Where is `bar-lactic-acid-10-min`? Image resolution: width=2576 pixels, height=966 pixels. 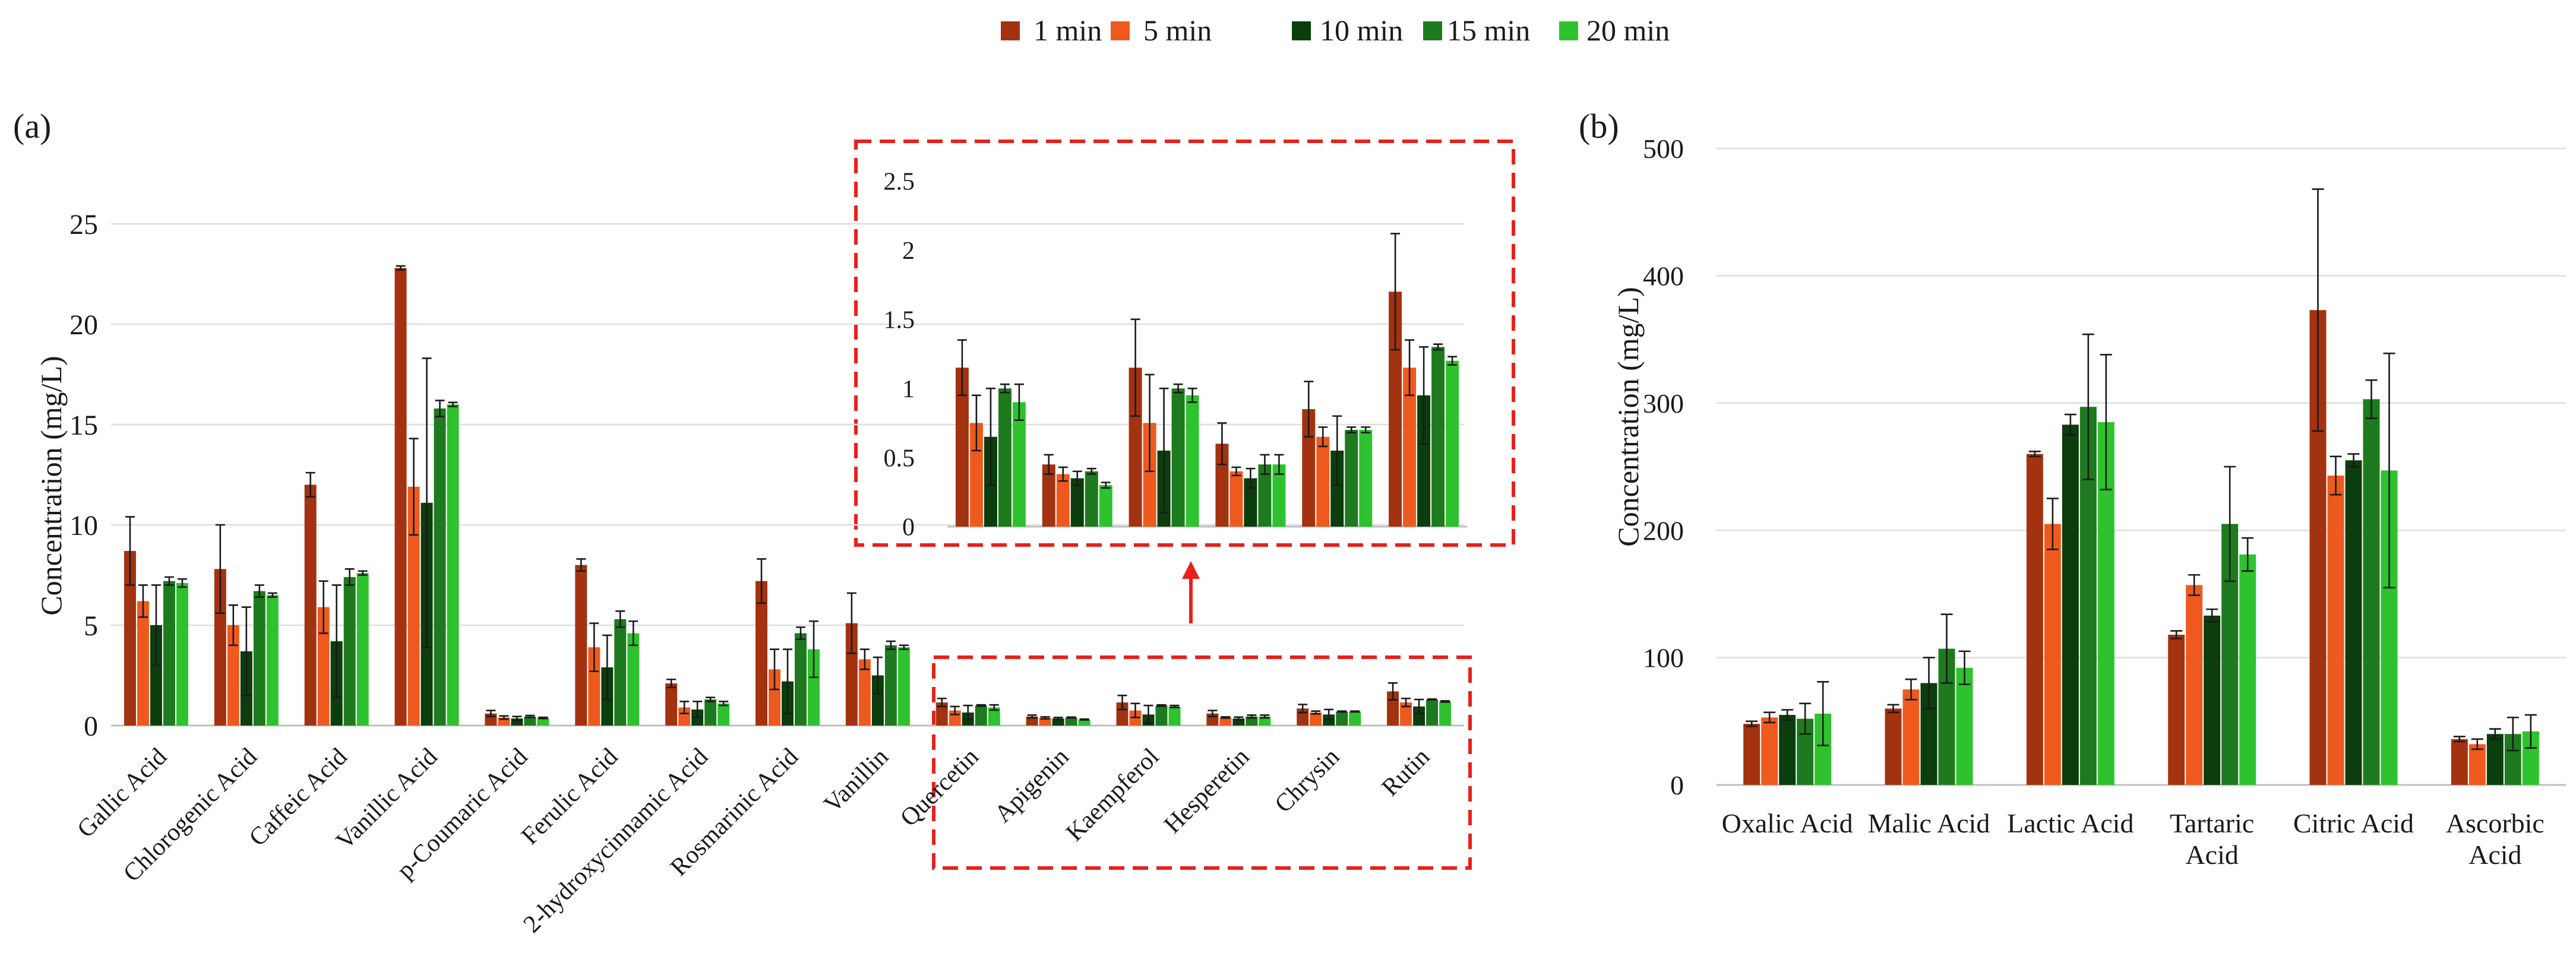
bar-lactic-acid-10-min is located at coordinates (2070, 605).